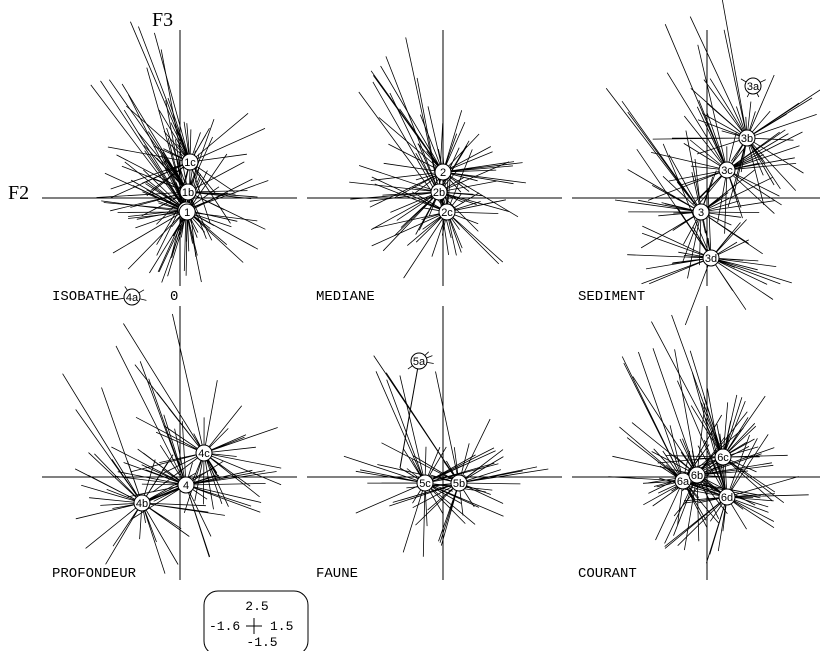  I want to click on scale-left-value: -1.6, so click(224, 626).